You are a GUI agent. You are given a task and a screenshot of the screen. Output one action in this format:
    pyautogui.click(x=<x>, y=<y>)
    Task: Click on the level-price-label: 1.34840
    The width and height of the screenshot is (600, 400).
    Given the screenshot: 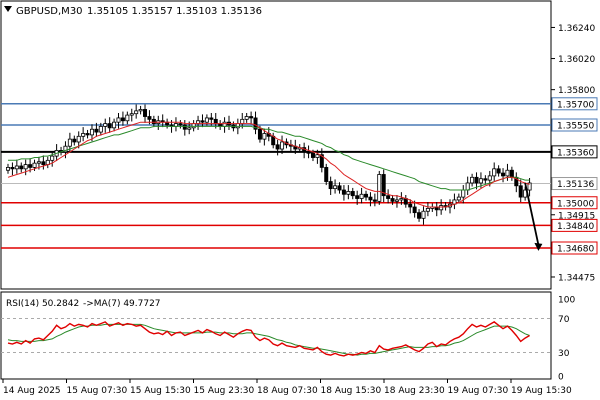 What is the action you would take?
    pyautogui.click(x=575, y=227)
    